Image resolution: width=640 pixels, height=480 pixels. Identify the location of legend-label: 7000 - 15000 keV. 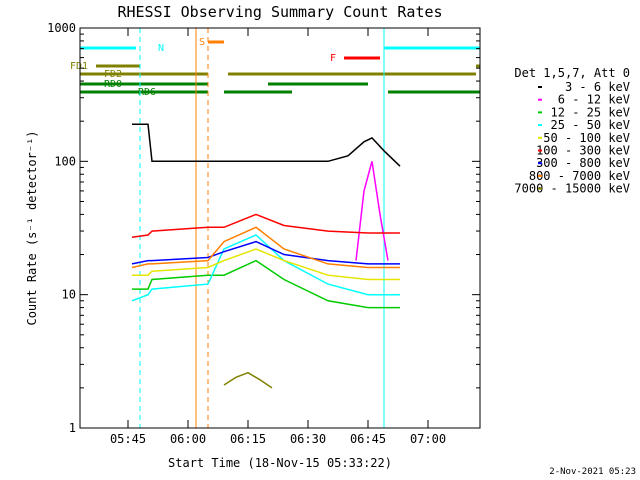
(572, 189).